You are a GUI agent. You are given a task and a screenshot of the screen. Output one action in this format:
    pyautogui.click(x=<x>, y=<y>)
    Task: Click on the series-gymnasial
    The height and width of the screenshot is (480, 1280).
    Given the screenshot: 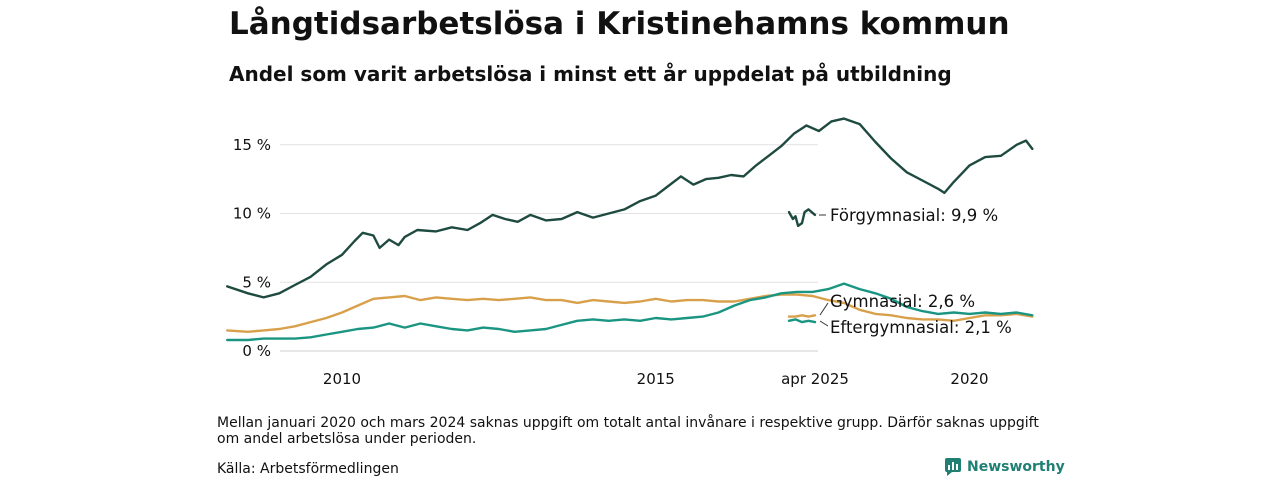 What is the action you would take?
    pyautogui.click(x=630, y=313)
    